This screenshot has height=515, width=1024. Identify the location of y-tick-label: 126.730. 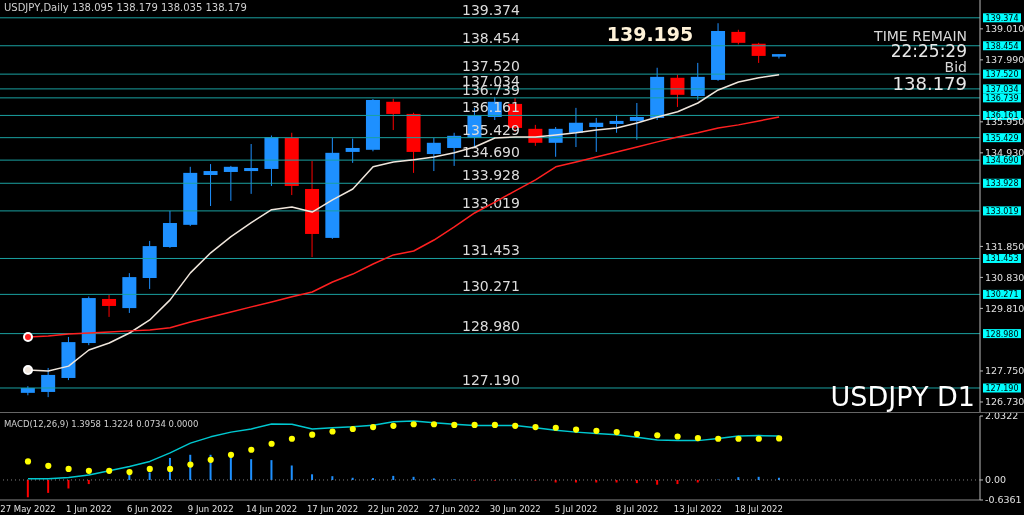
(1004, 402).